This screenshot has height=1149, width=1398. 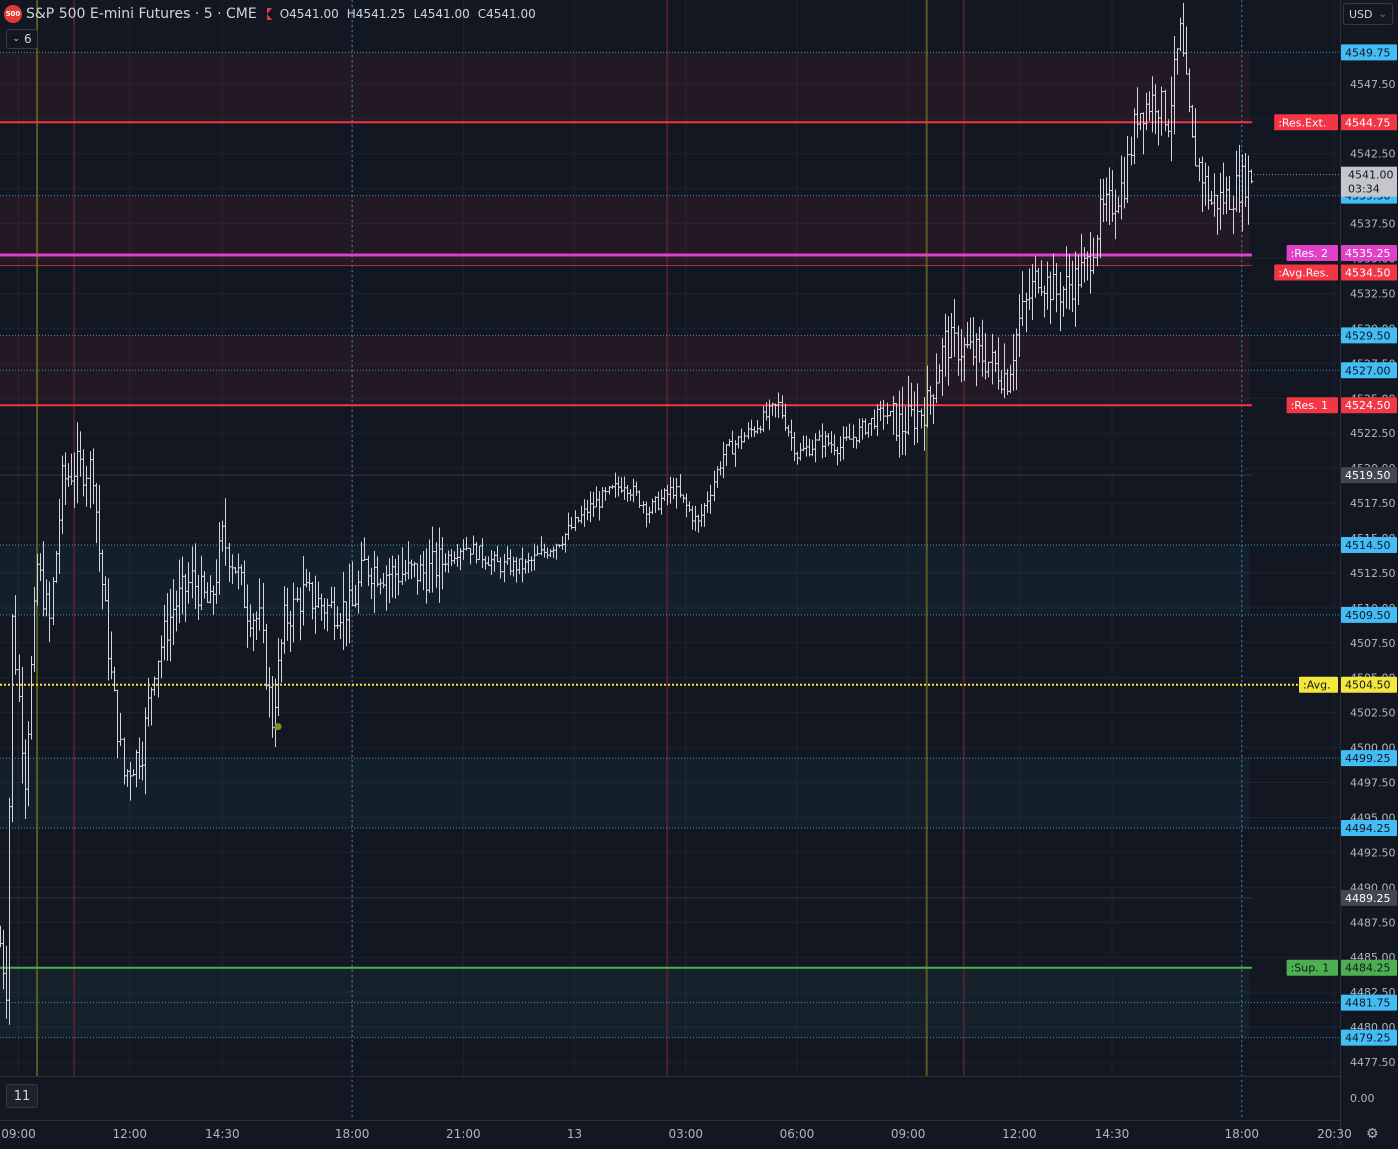 I want to click on level-tag: :Sup. 1, so click(x=1312, y=967).